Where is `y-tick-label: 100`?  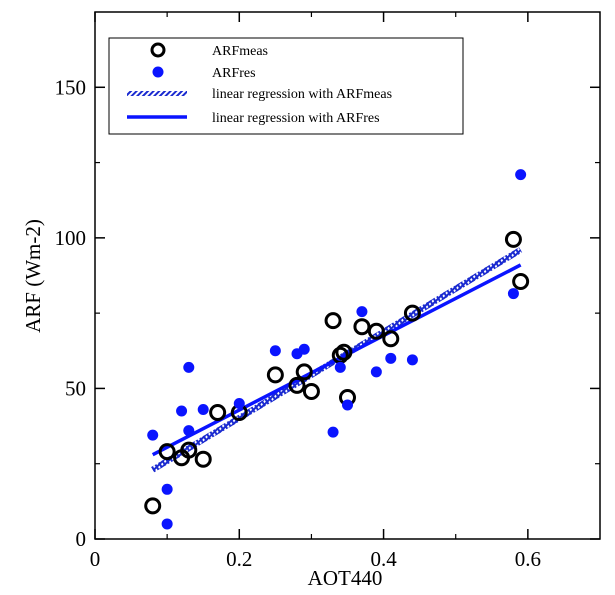
y-tick-label: 100 is located at coordinates (71, 238).